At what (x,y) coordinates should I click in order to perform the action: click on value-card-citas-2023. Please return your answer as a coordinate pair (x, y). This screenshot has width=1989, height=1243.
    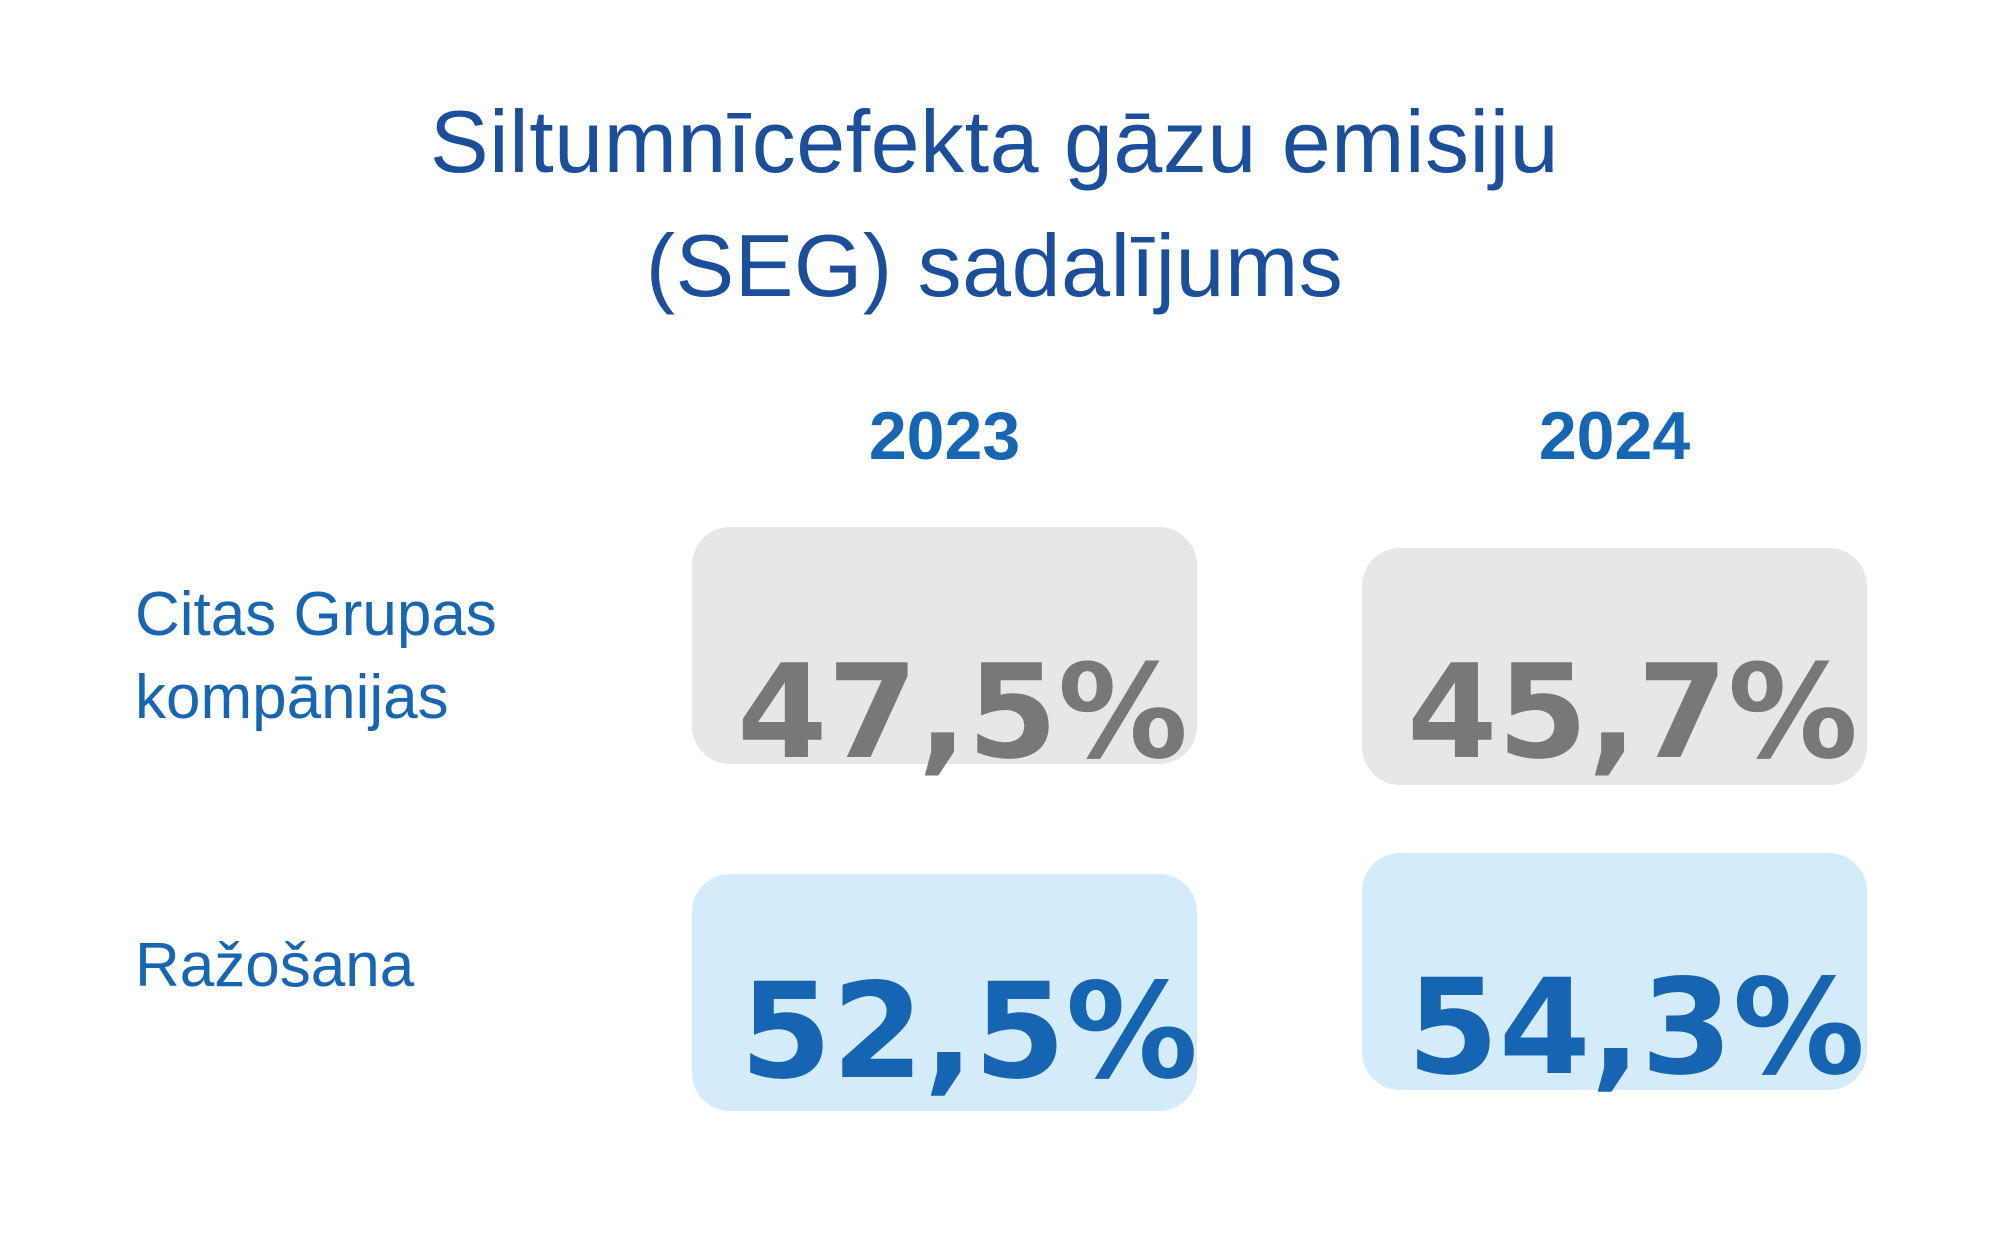
    Looking at the image, I should click on (944, 645).